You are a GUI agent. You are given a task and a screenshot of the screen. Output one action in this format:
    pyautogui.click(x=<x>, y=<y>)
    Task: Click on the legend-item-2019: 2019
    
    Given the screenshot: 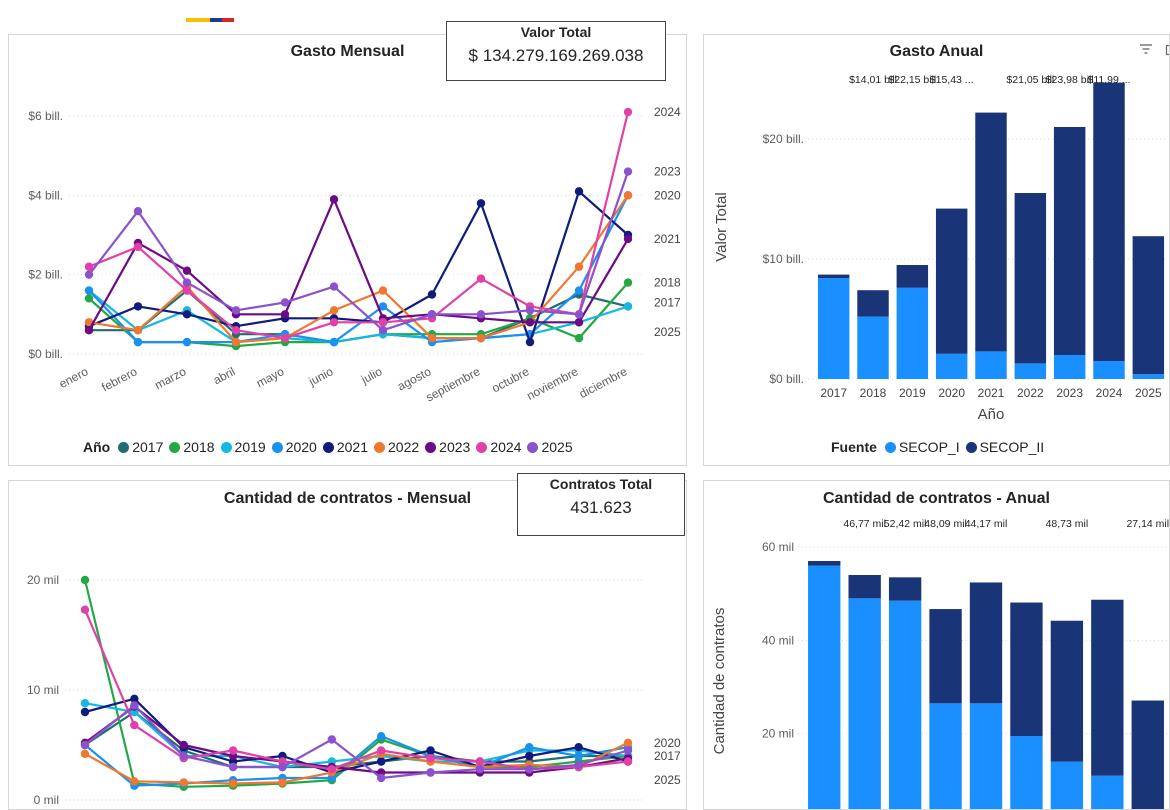 What is the action you would take?
    pyautogui.click(x=243, y=447)
    